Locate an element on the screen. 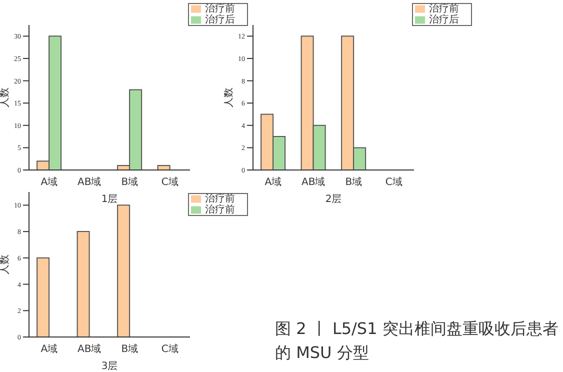  caption: 图 2 丨 L5/S1 突出椎间盘重吸收后患者的 MSU 分型 is located at coordinates (417, 341).